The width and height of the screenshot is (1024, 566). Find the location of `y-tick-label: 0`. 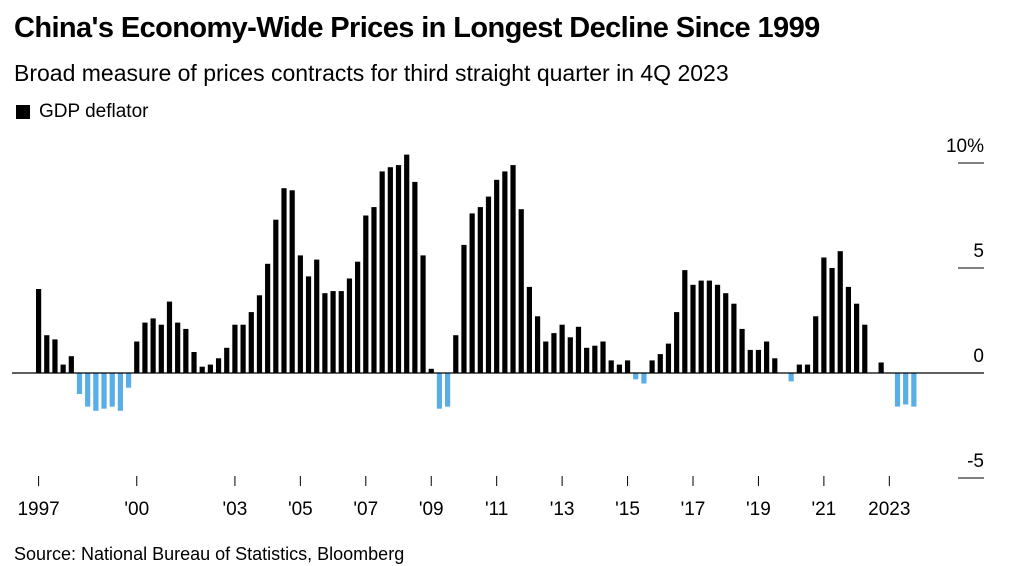

y-tick-label: 0 is located at coordinates (978, 356).